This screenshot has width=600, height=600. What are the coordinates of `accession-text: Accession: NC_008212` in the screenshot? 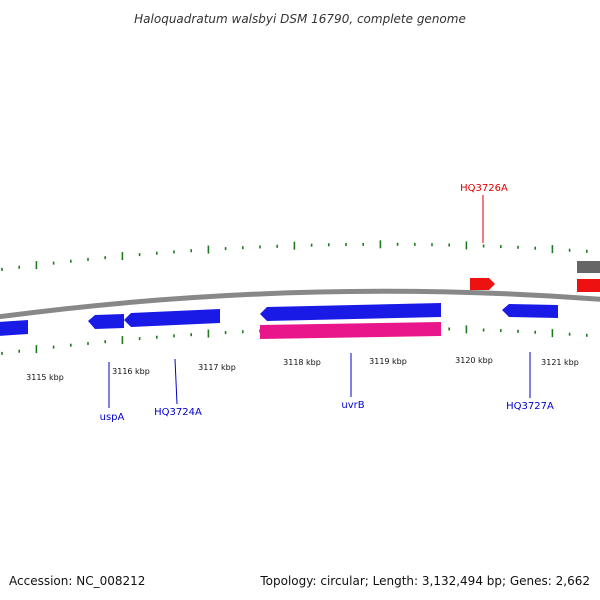 It's located at (77, 581).